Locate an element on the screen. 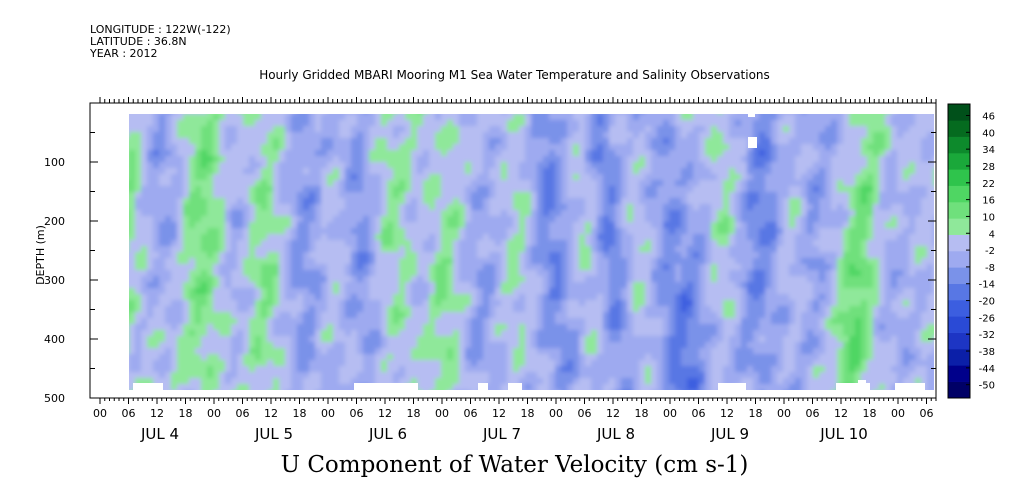 The height and width of the screenshot is (504, 1009). day-label: JUL 5 is located at coordinates (273, 434).